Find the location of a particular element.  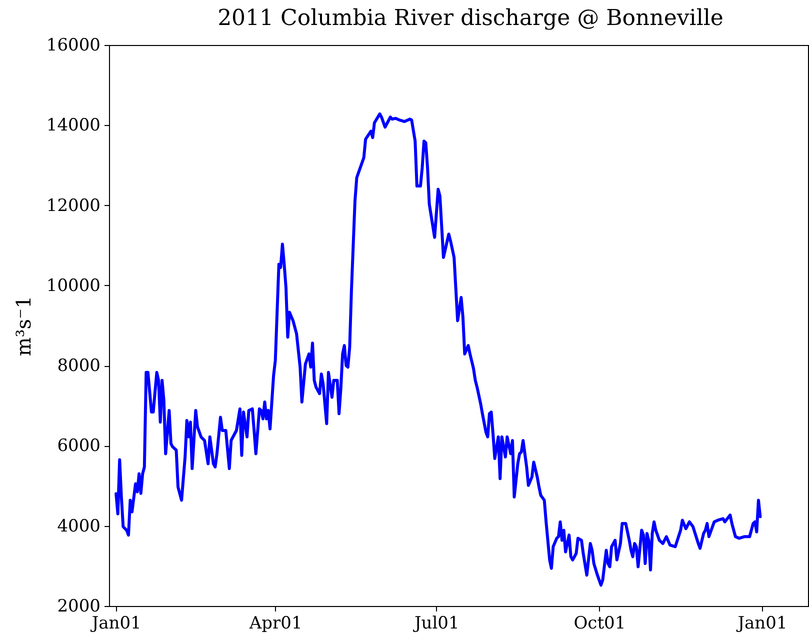

y-tick-label: 12000 is located at coordinates (73, 206).